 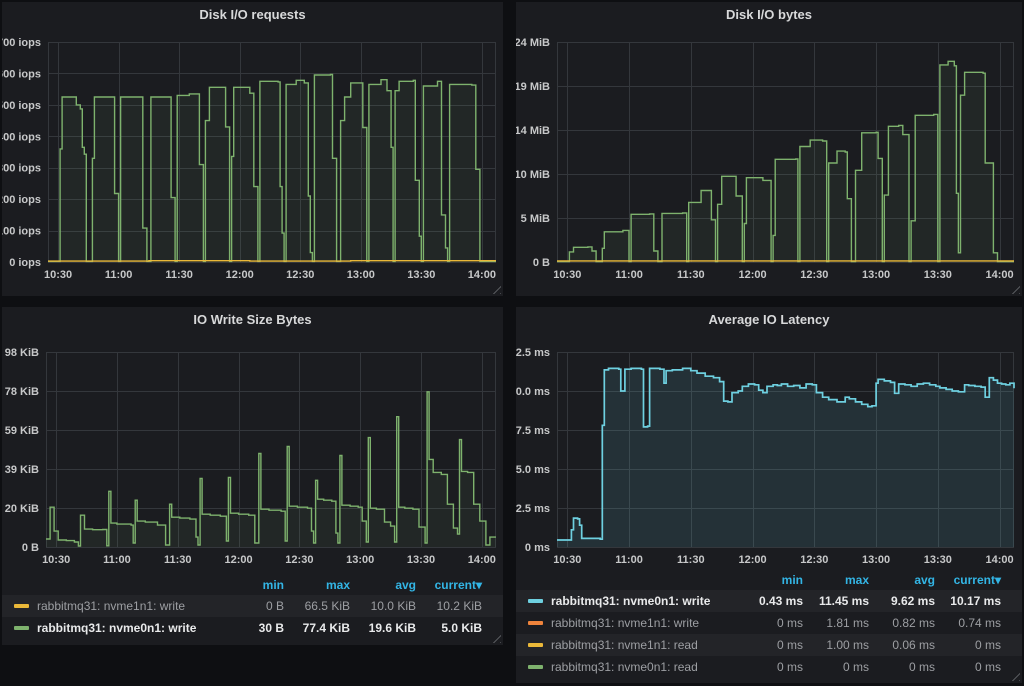 I want to click on y-axis-tick-label: 300 iops, so click(x=21, y=169).